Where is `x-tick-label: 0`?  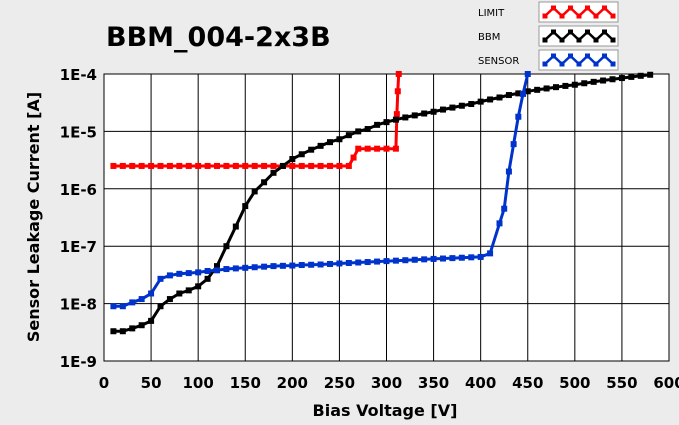 x-tick-label: 0 is located at coordinates (104, 383).